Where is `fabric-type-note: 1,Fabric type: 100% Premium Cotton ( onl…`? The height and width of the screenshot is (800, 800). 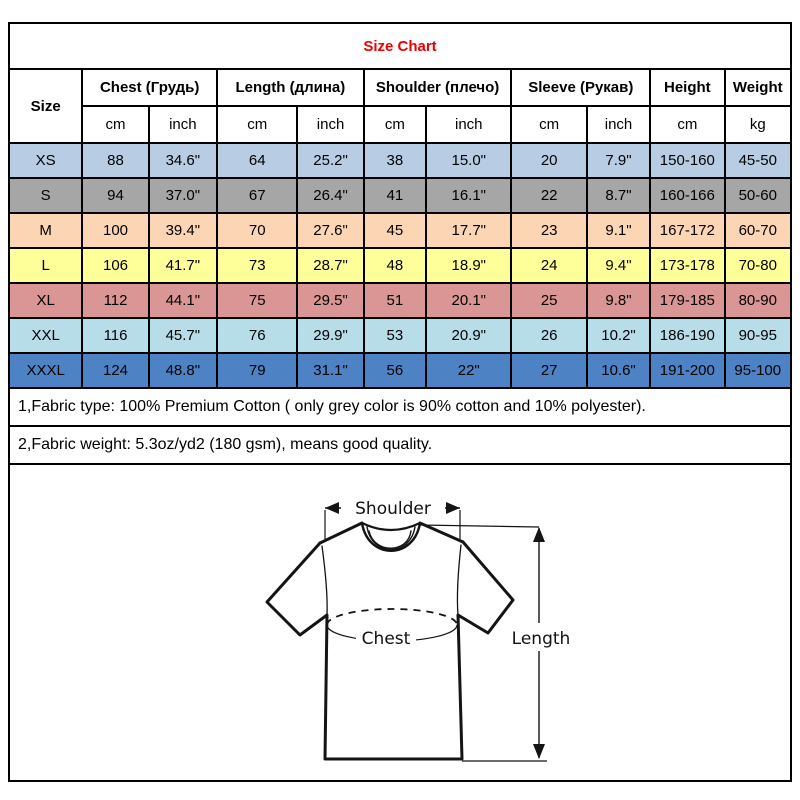
fabric-type-note: 1,Fabric type: 100% Premium Cotton ( onl… is located at coordinates (400, 408).